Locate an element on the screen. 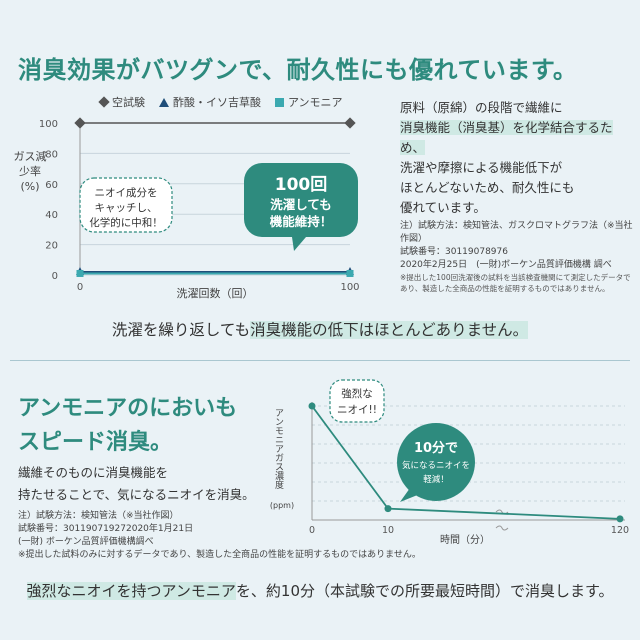 This screenshot has width=640, height=640. section2-title: アンモニアのにおいも スピード消臭。 is located at coordinates (127, 426).